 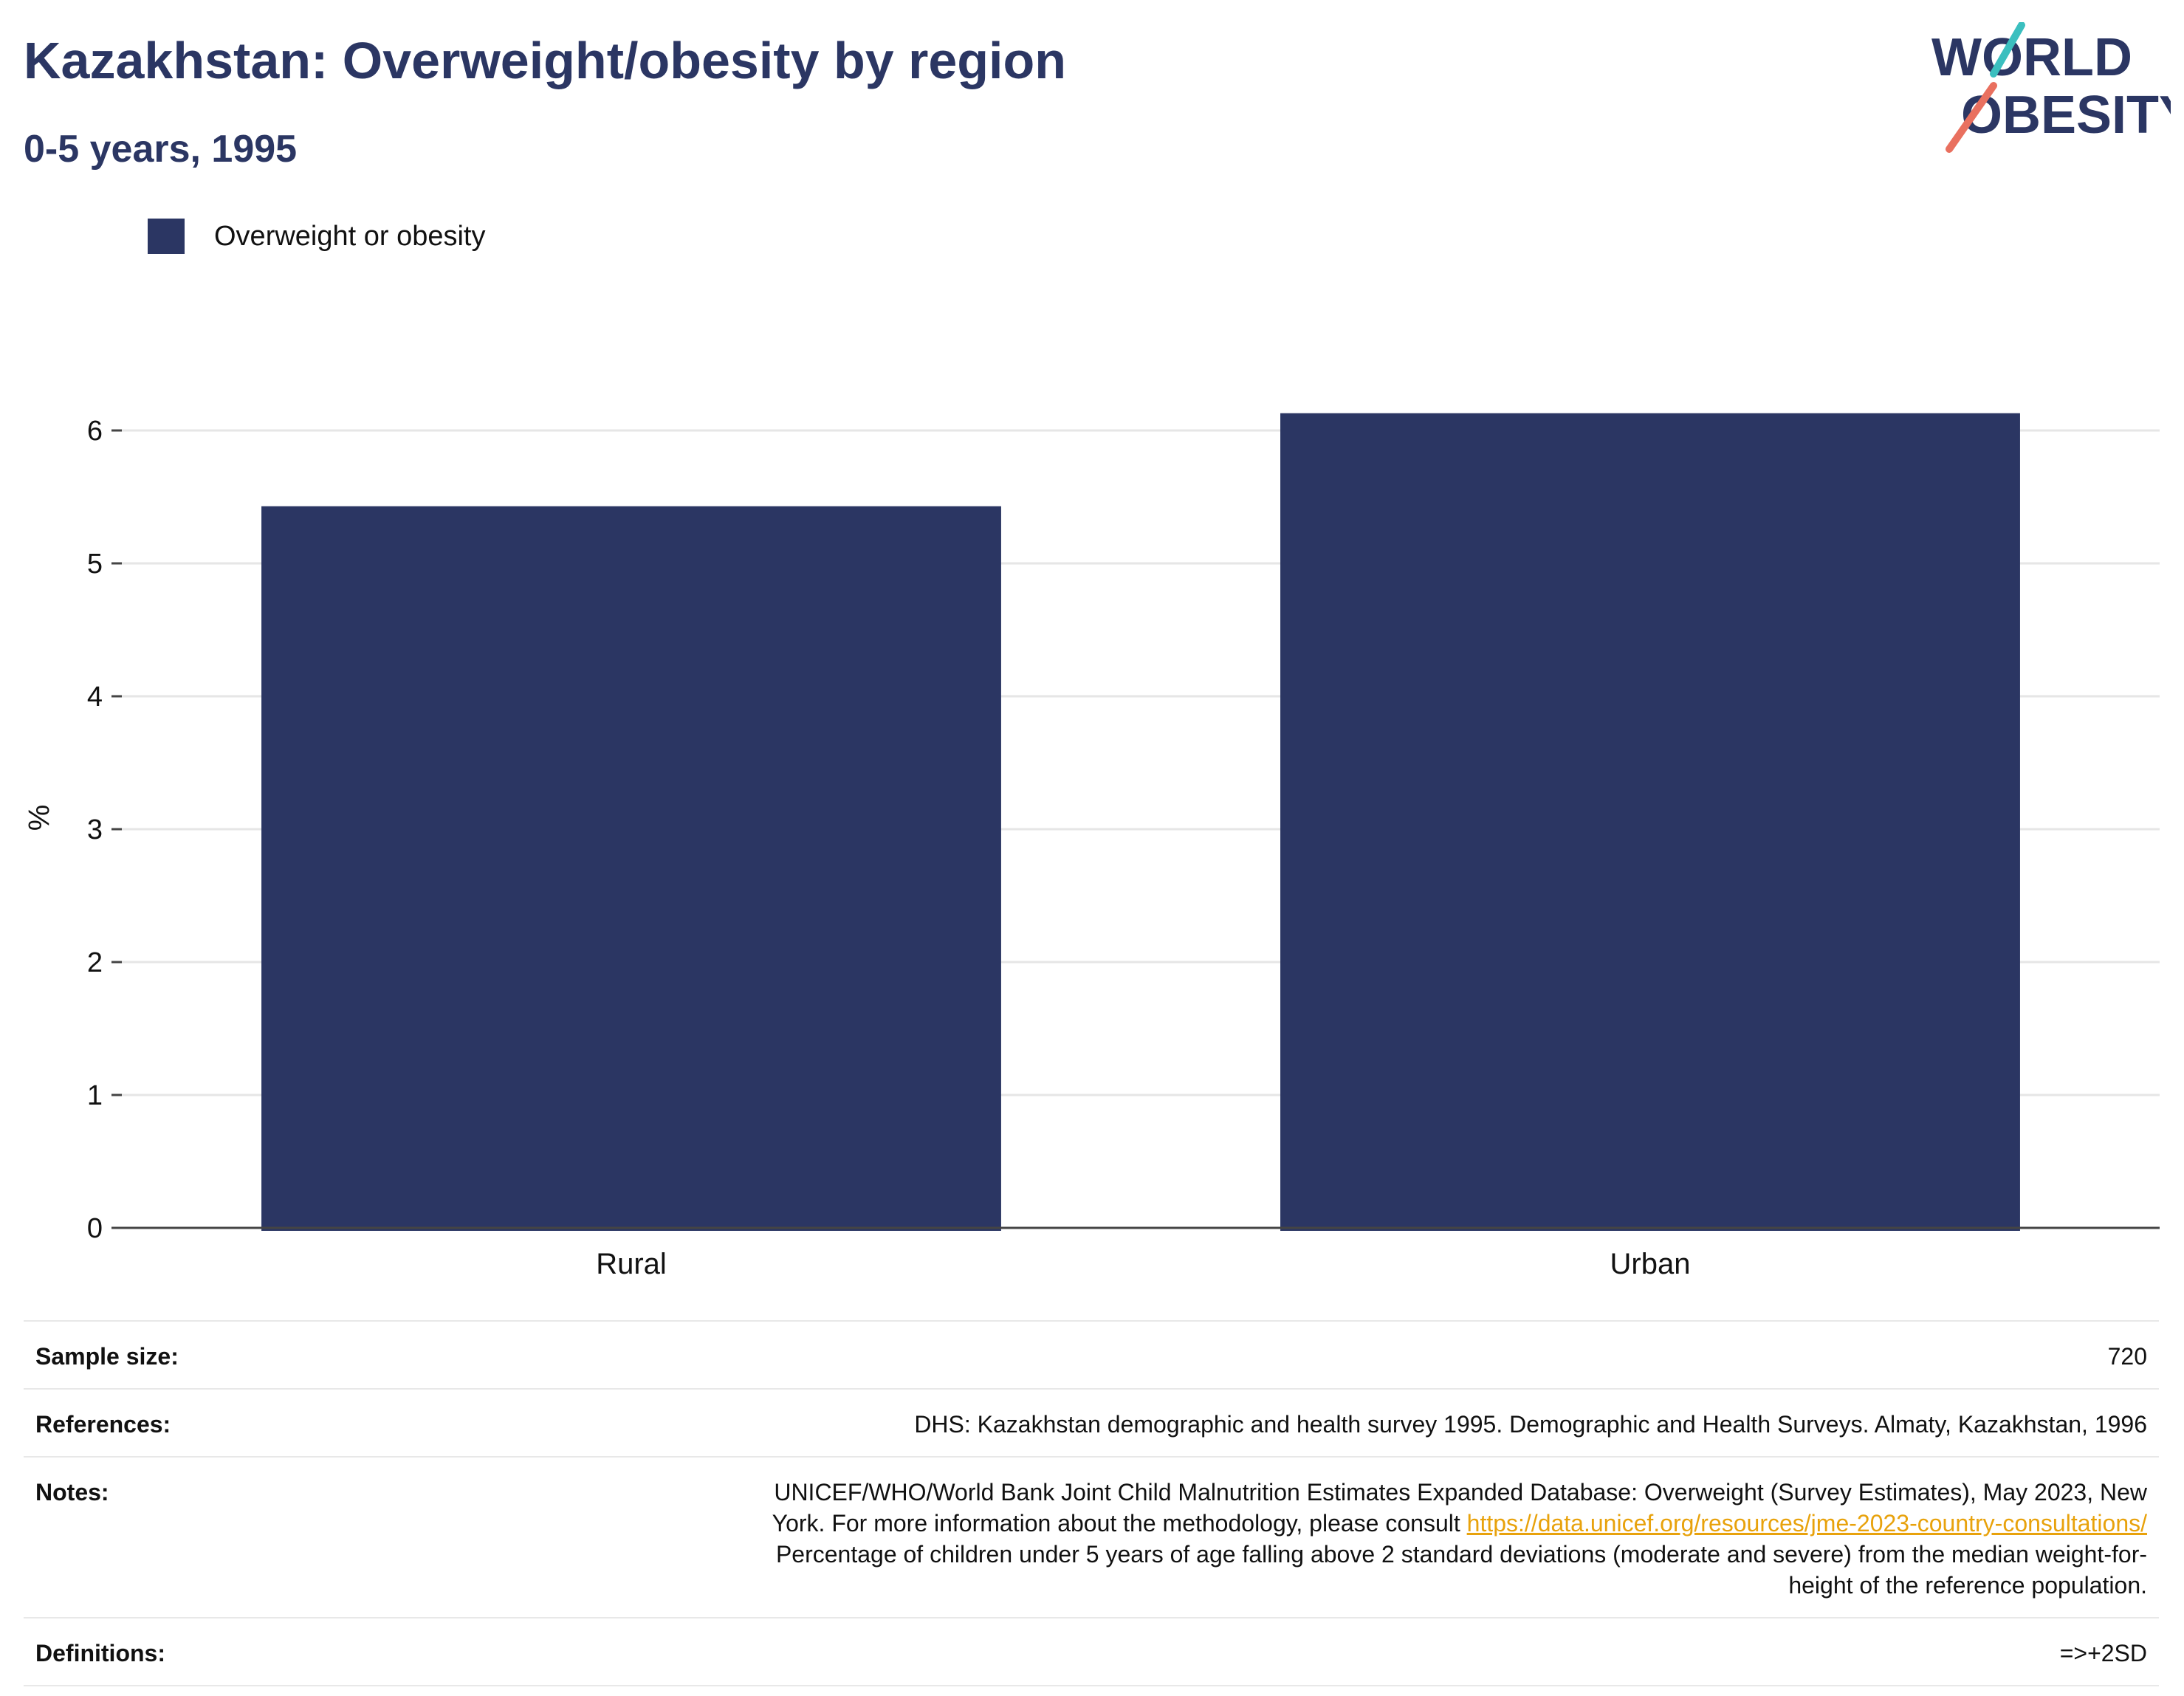 What do you see at coordinates (1092, 1652) in the screenshot?
I see `info-row-definitions: Definitions: =>+2SD` at bounding box center [1092, 1652].